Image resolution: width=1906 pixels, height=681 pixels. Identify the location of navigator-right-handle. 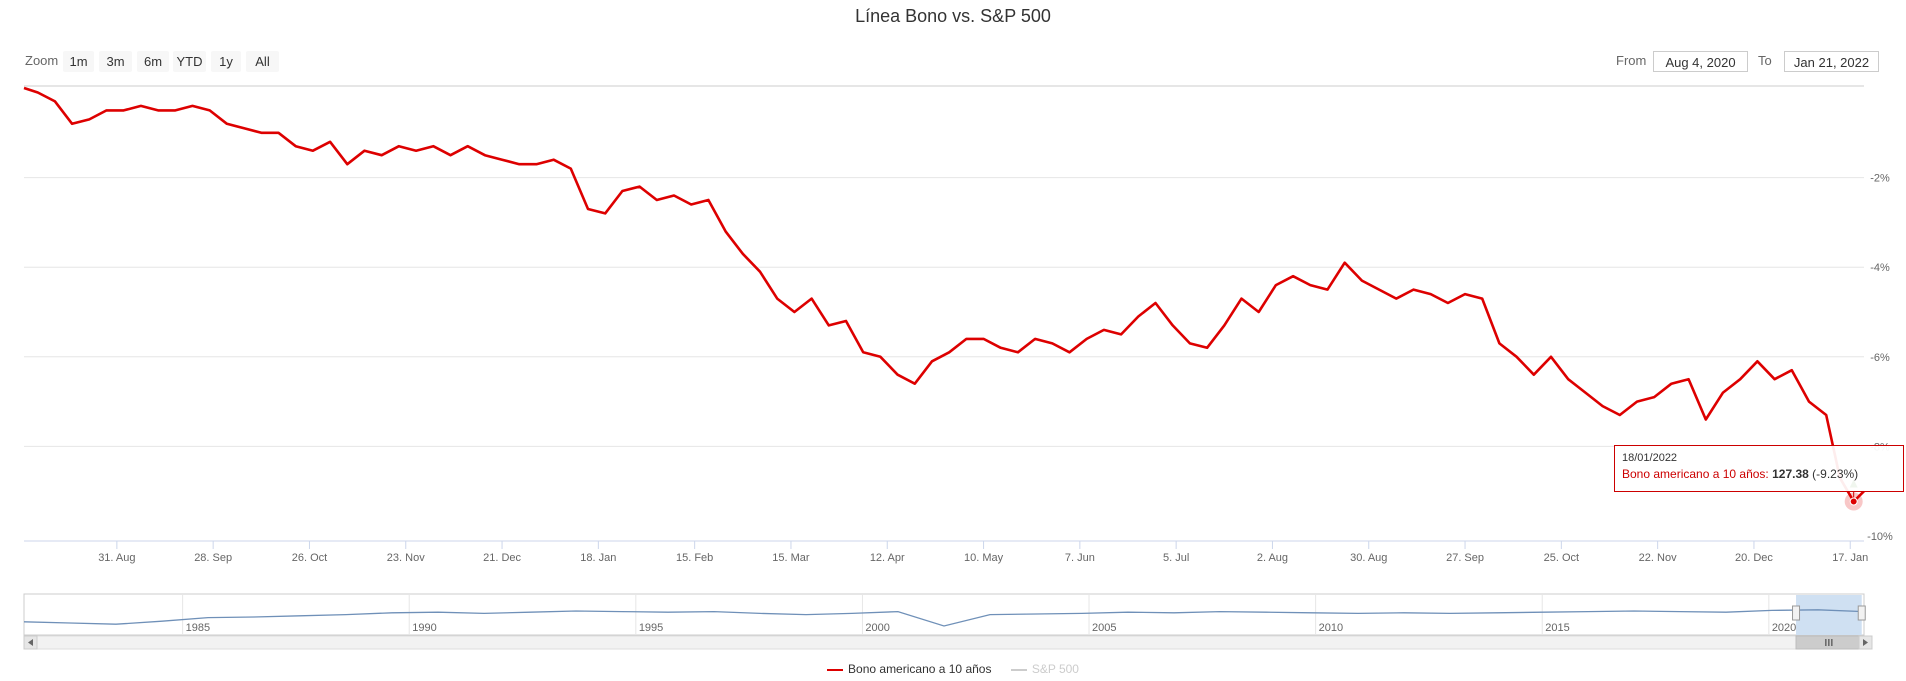
(1861, 613).